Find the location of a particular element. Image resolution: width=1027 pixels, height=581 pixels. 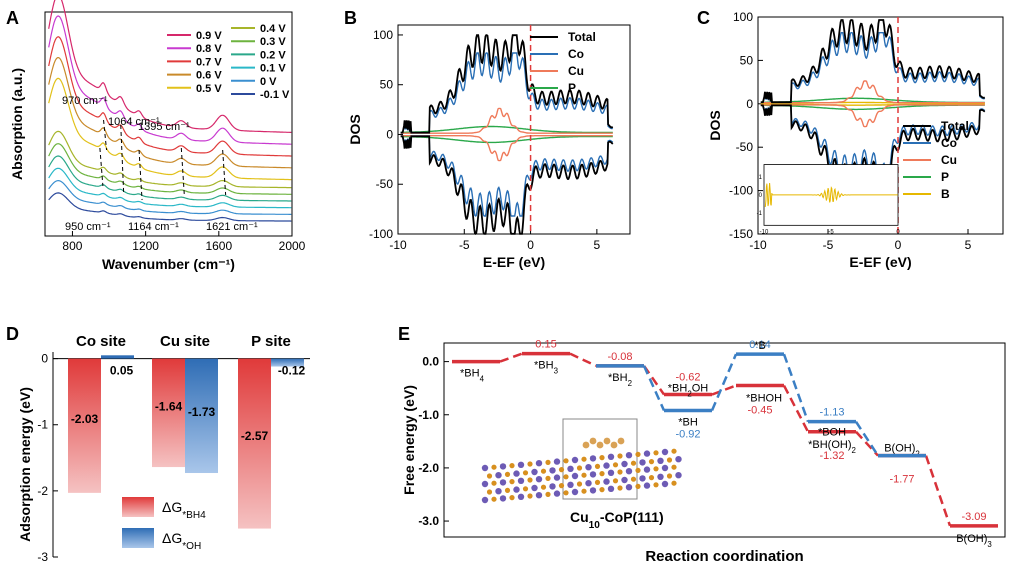

peak-annotation: 1064 cm⁻¹ is located at coordinates (134, 122).